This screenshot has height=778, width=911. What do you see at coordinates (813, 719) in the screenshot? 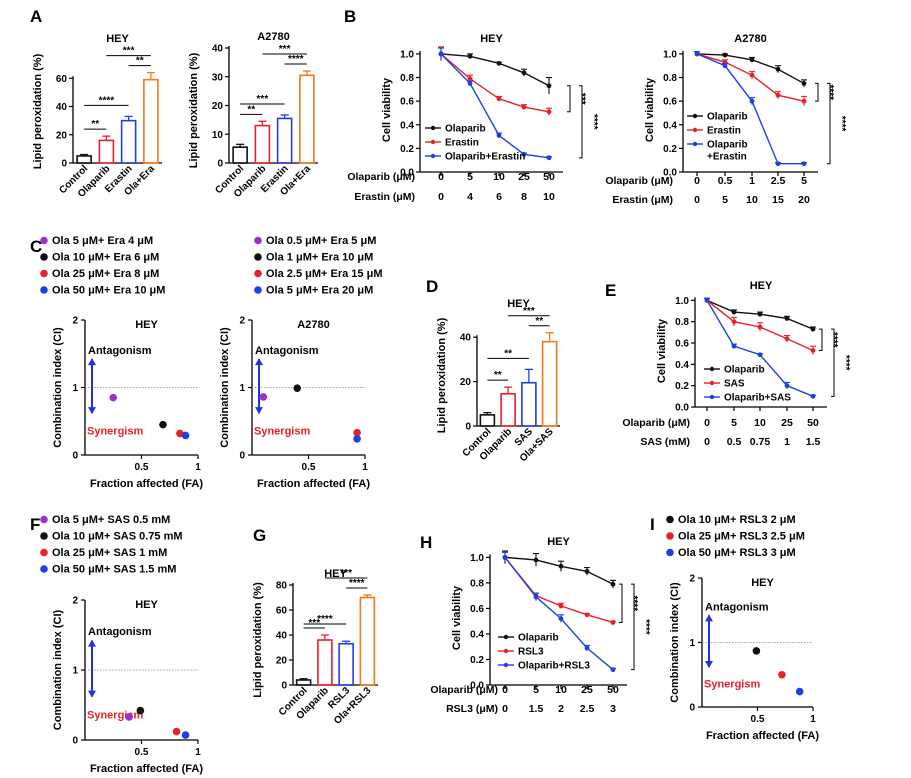
I see `x-tick-label: 1` at bounding box center [813, 719].